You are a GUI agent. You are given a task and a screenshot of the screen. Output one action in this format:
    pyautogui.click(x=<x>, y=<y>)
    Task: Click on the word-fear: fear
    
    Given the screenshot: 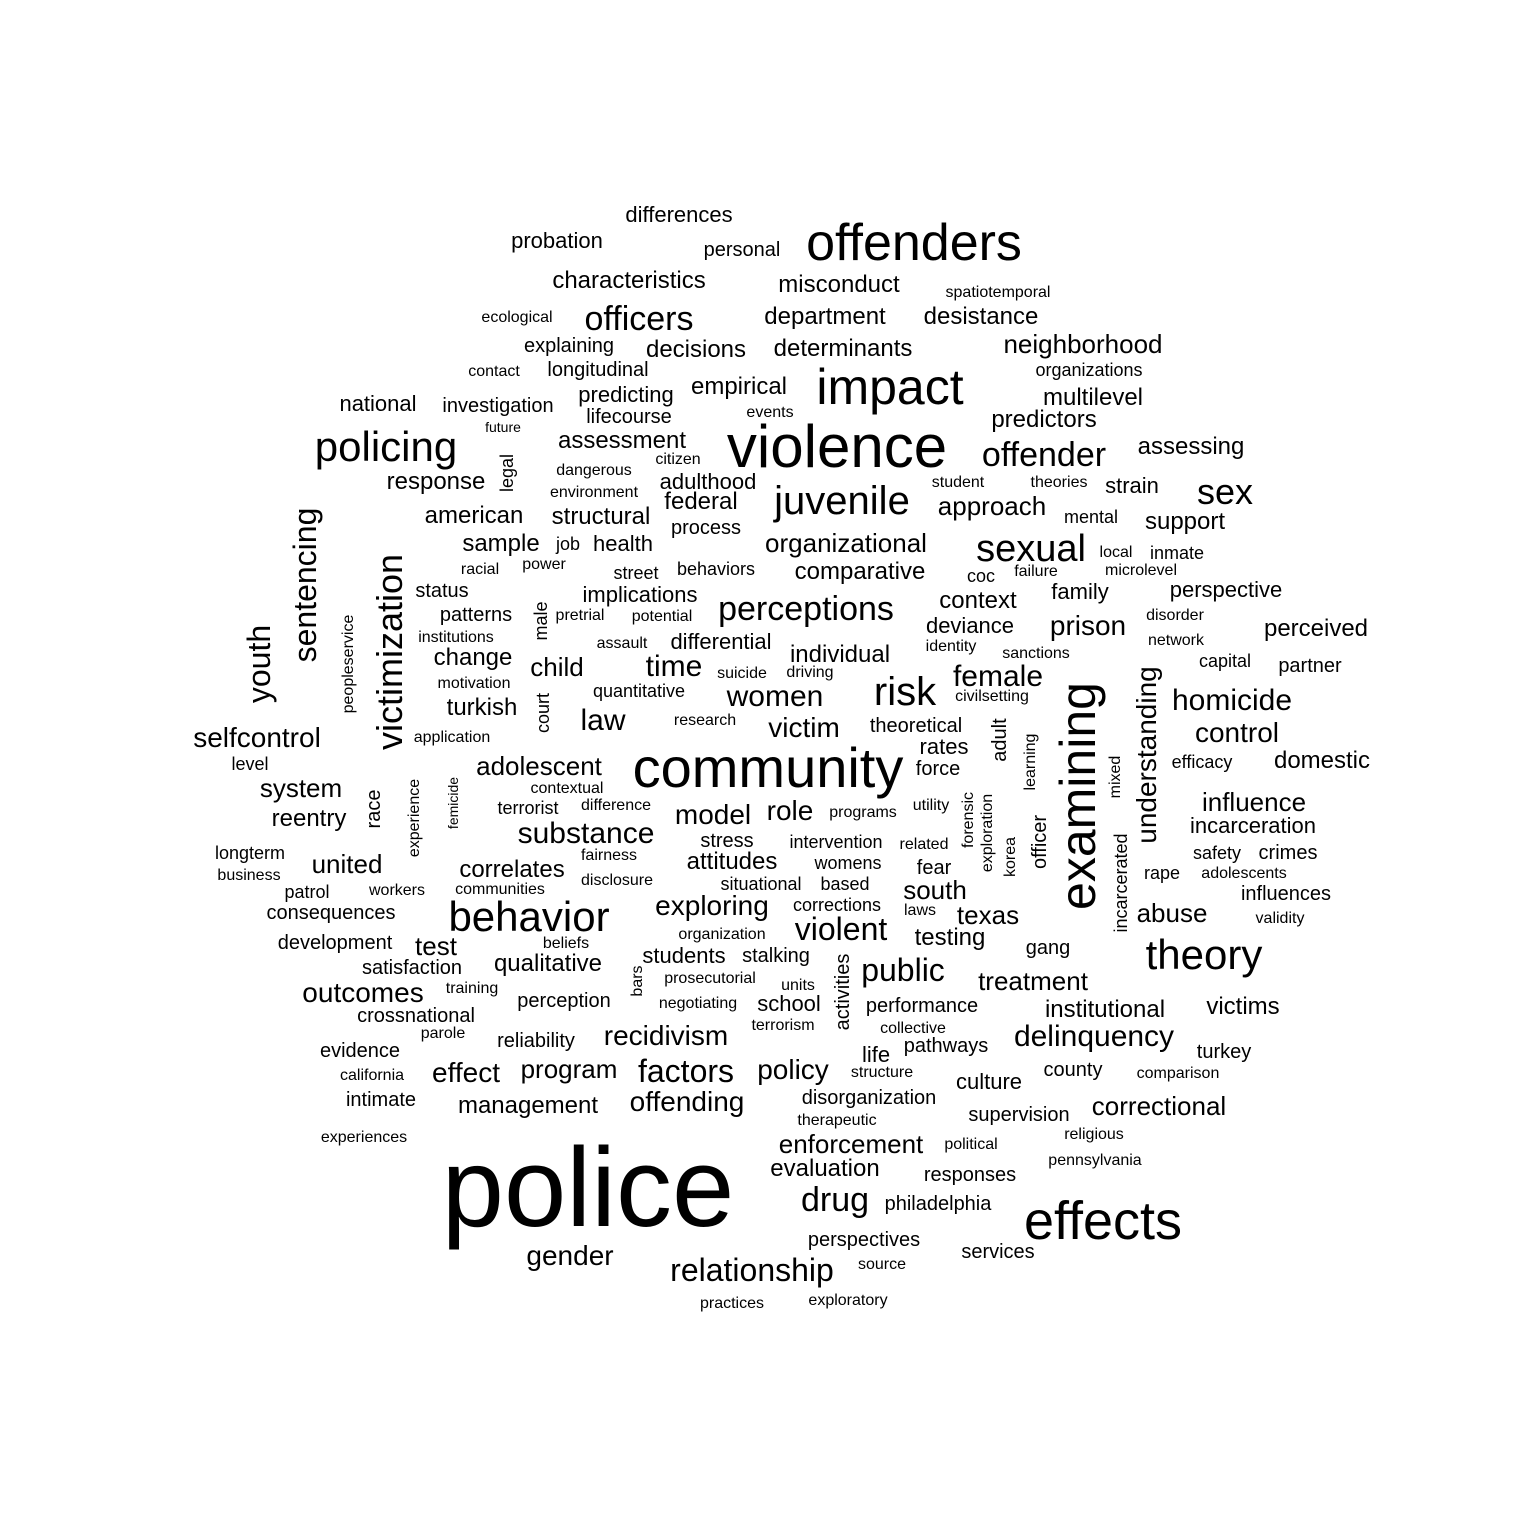 What is the action you would take?
    pyautogui.click(x=934, y=868)
    